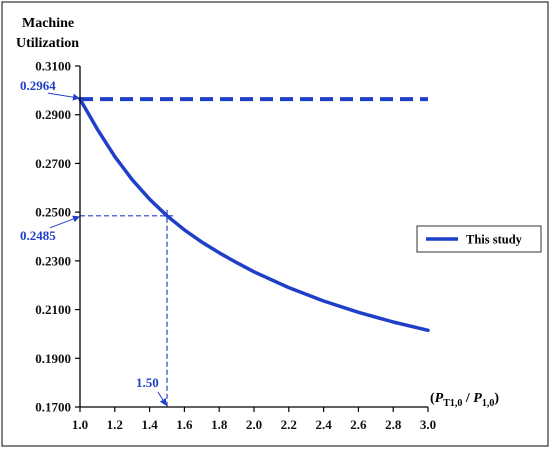 The image size is (550, 453). What do you see at coordinates (38, 235) in the screenshot?
I see `annotation-crossing-y: 0.2485` at bounding box center [38, 235].